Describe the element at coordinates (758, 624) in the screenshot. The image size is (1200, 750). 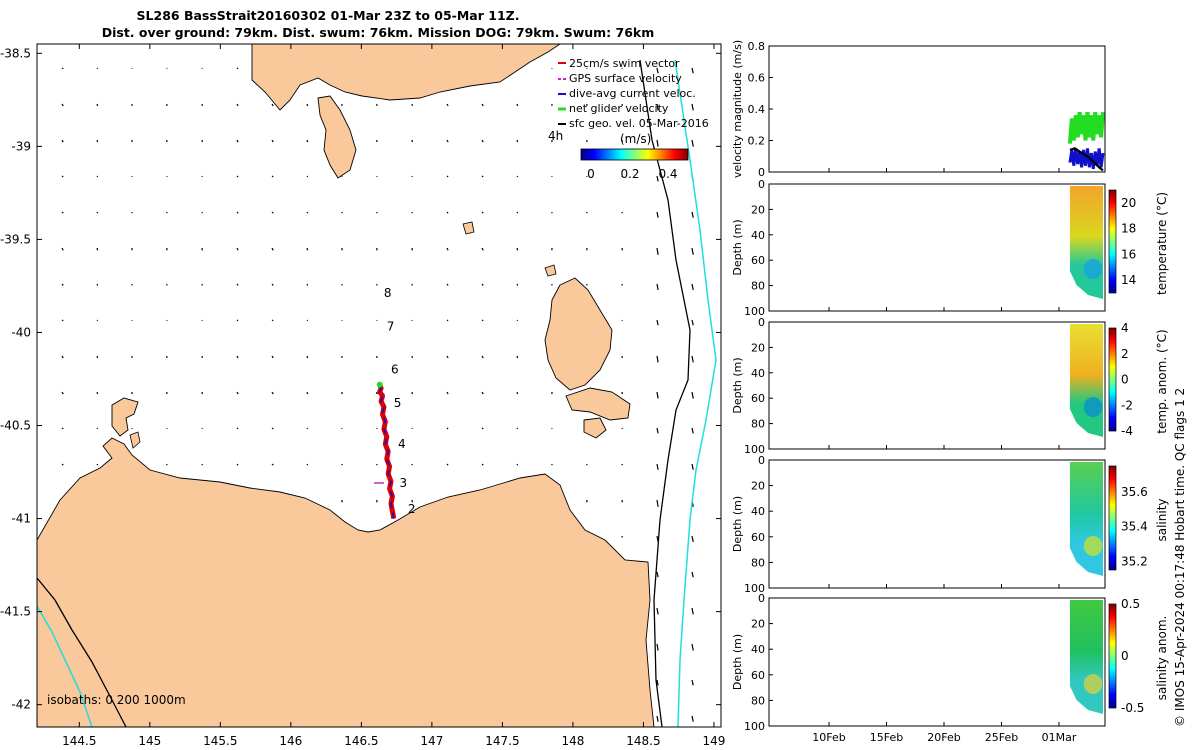
I see `salinity_anomaly-ytick-label-1: 20` at that location.